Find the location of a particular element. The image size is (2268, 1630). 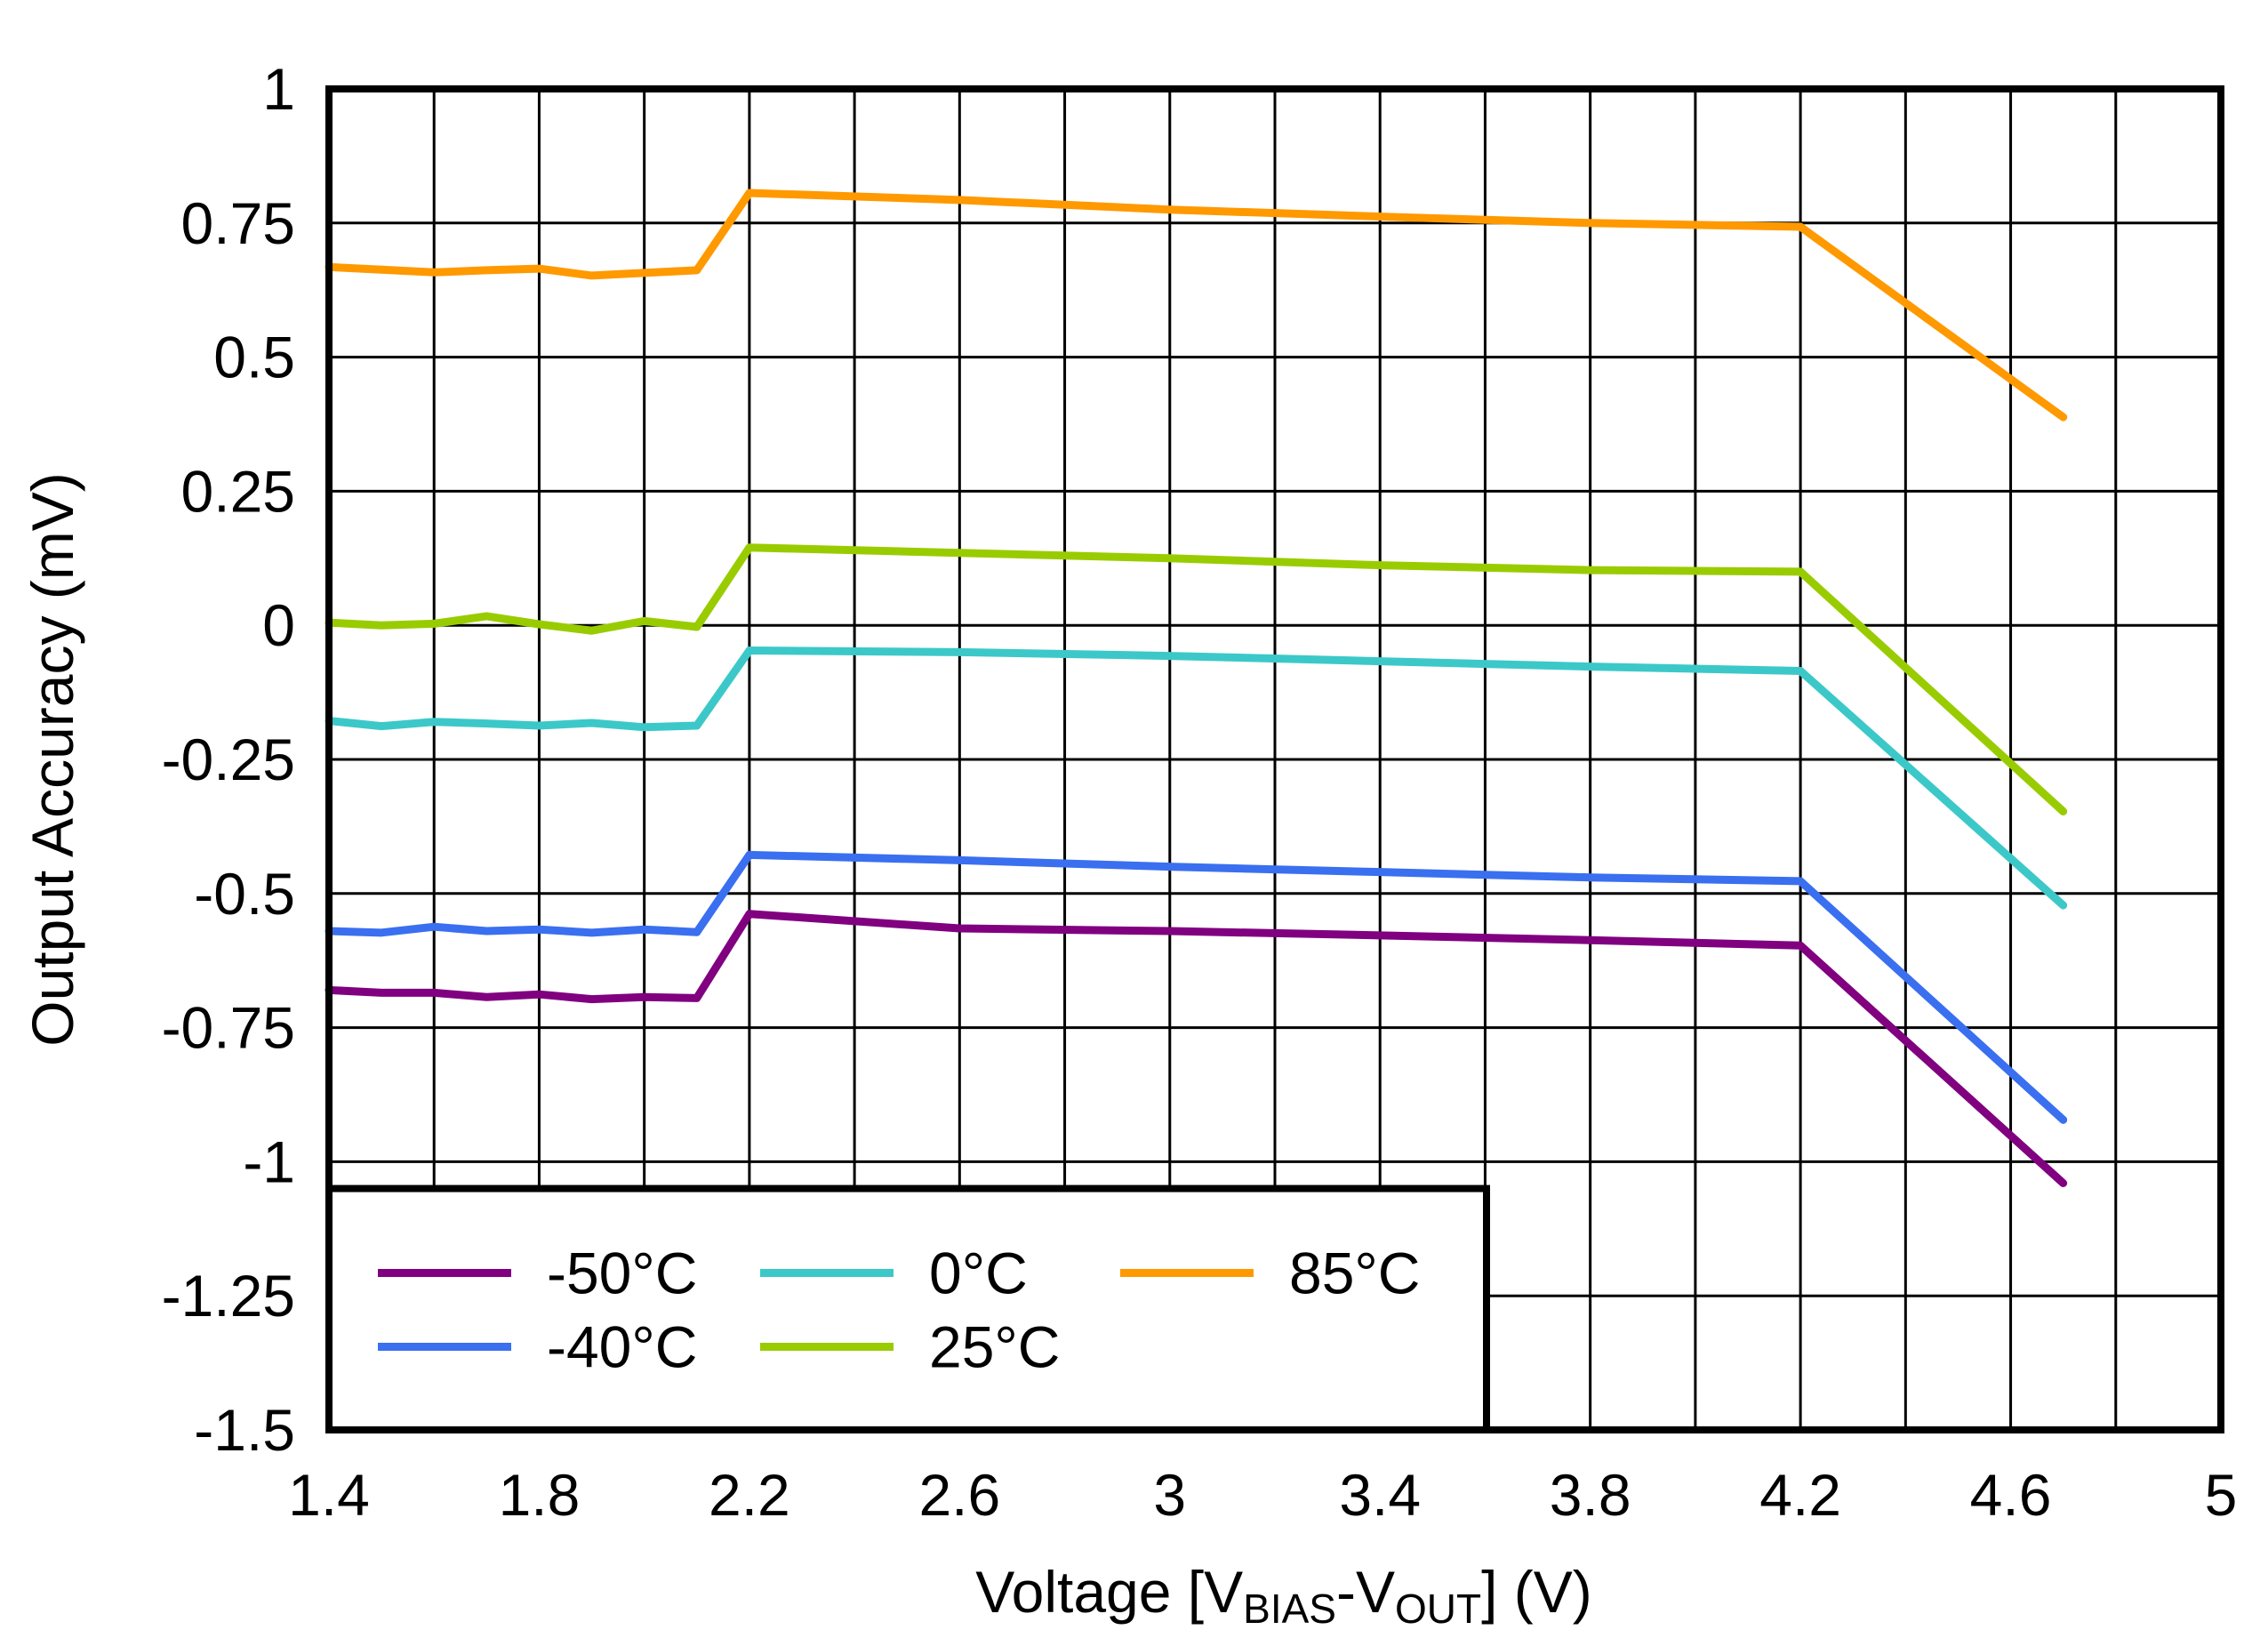

x-tick-label: 4.2 is located at coordinates (1800, 1495).